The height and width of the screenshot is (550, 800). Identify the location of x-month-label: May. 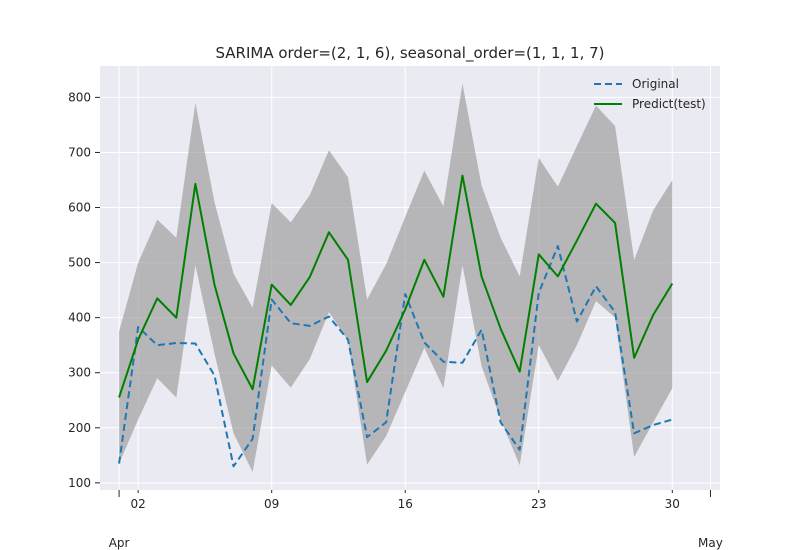
(710, 543).